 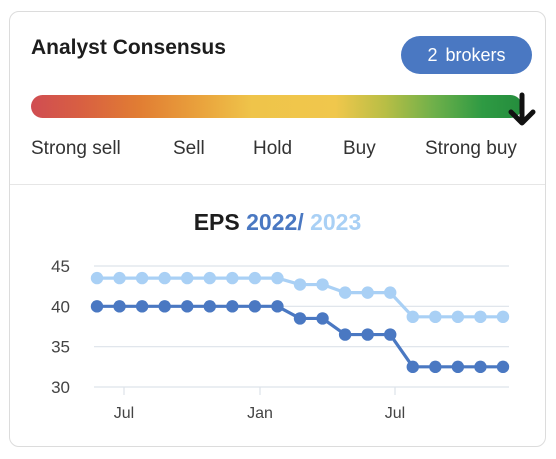 I want to click on brokers-badge: 2 brokers, so click(x=466, y=55).